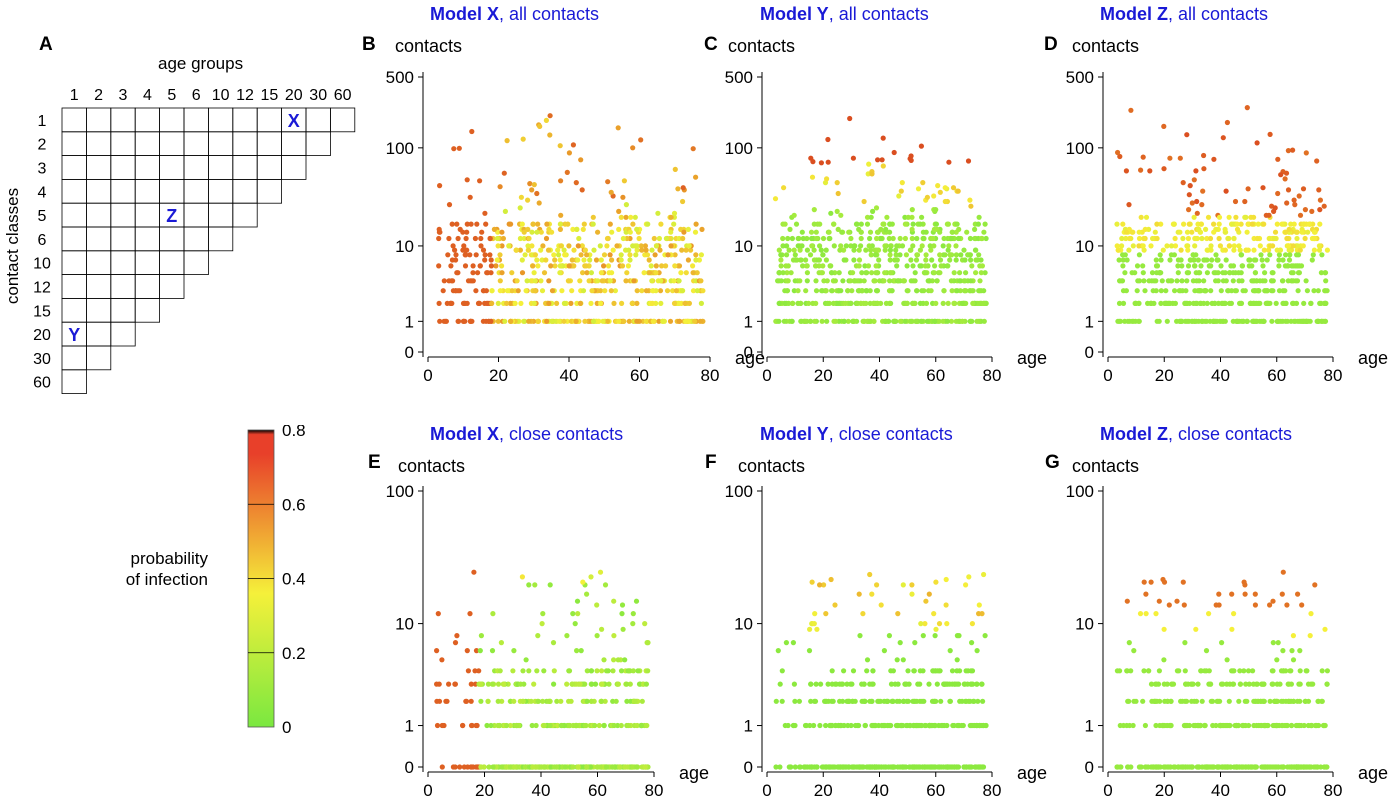 The height and width of the screenshot is (800, 1398). What do you see at coordinates (762, 46) in the screenshot?
I see `y-axis-label: contacts` at bounding box center [762, 46].